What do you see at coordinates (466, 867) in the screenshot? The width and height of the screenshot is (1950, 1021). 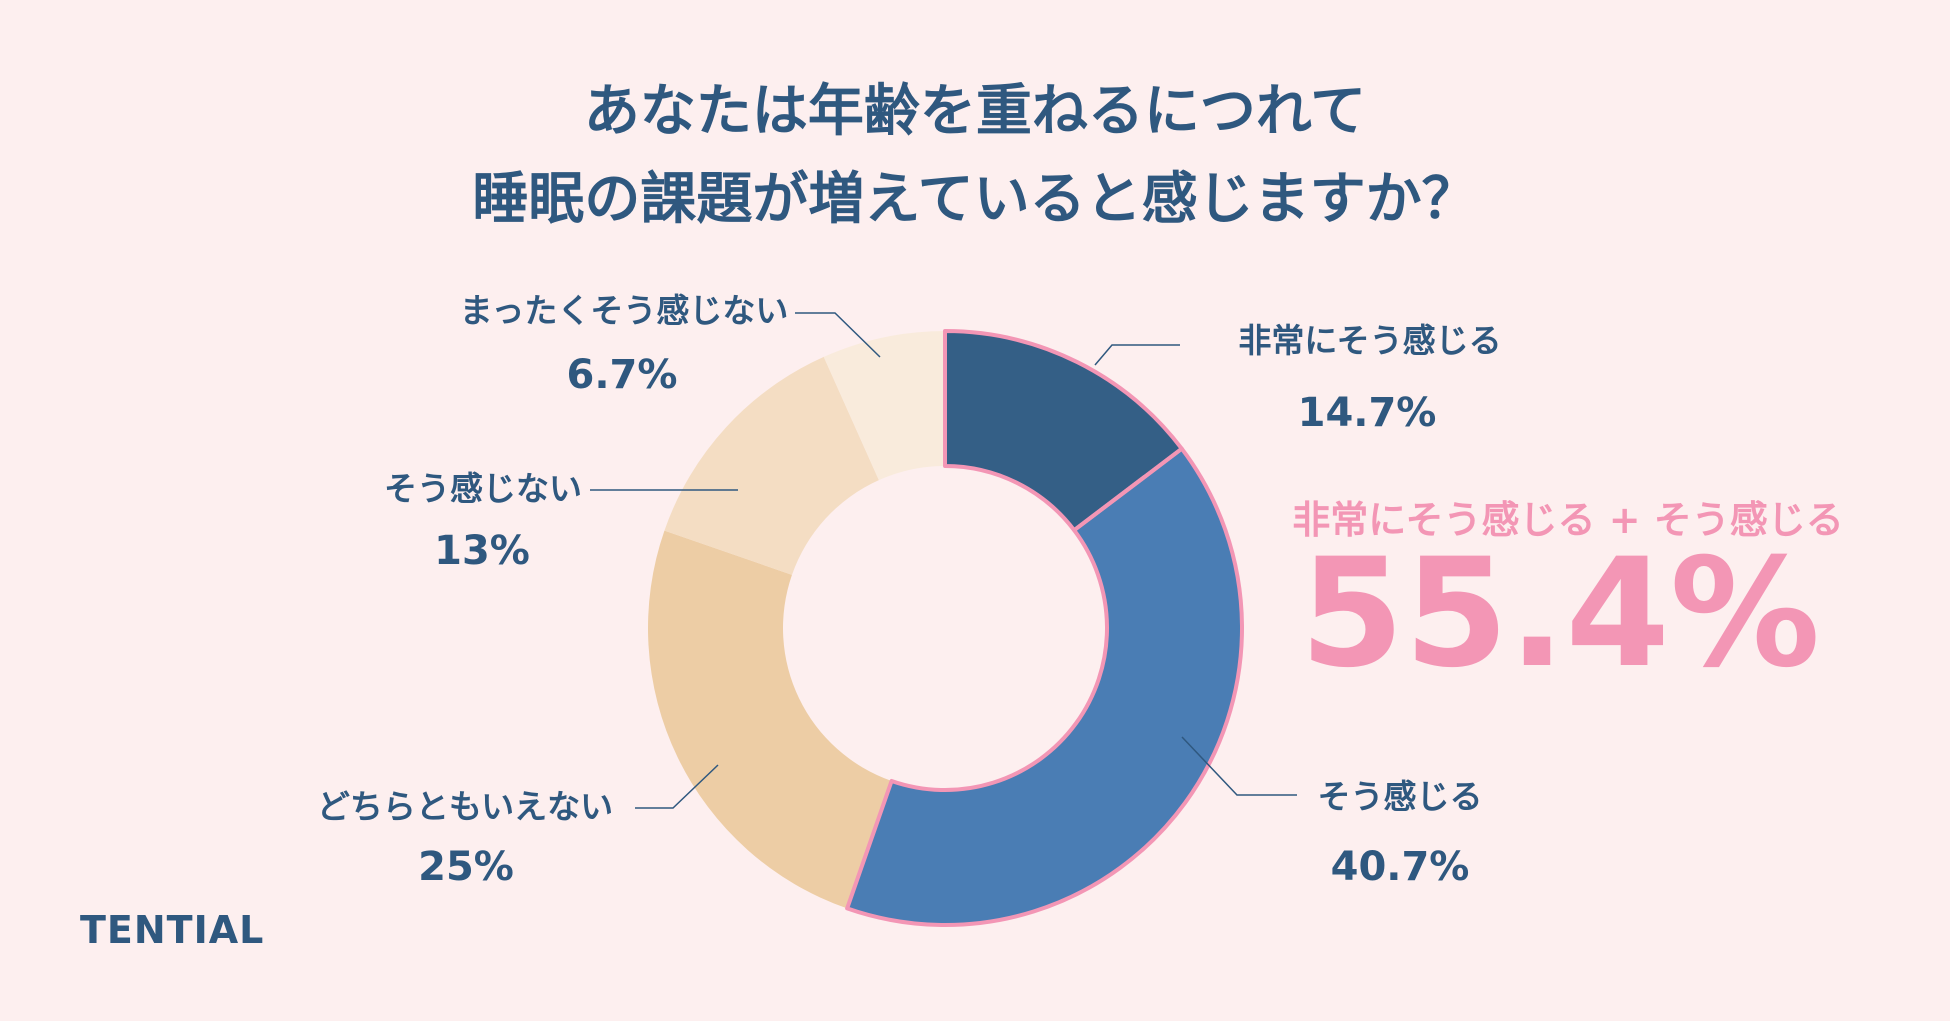 I see `slice-value: 25%` at bounding box center [466, 867].